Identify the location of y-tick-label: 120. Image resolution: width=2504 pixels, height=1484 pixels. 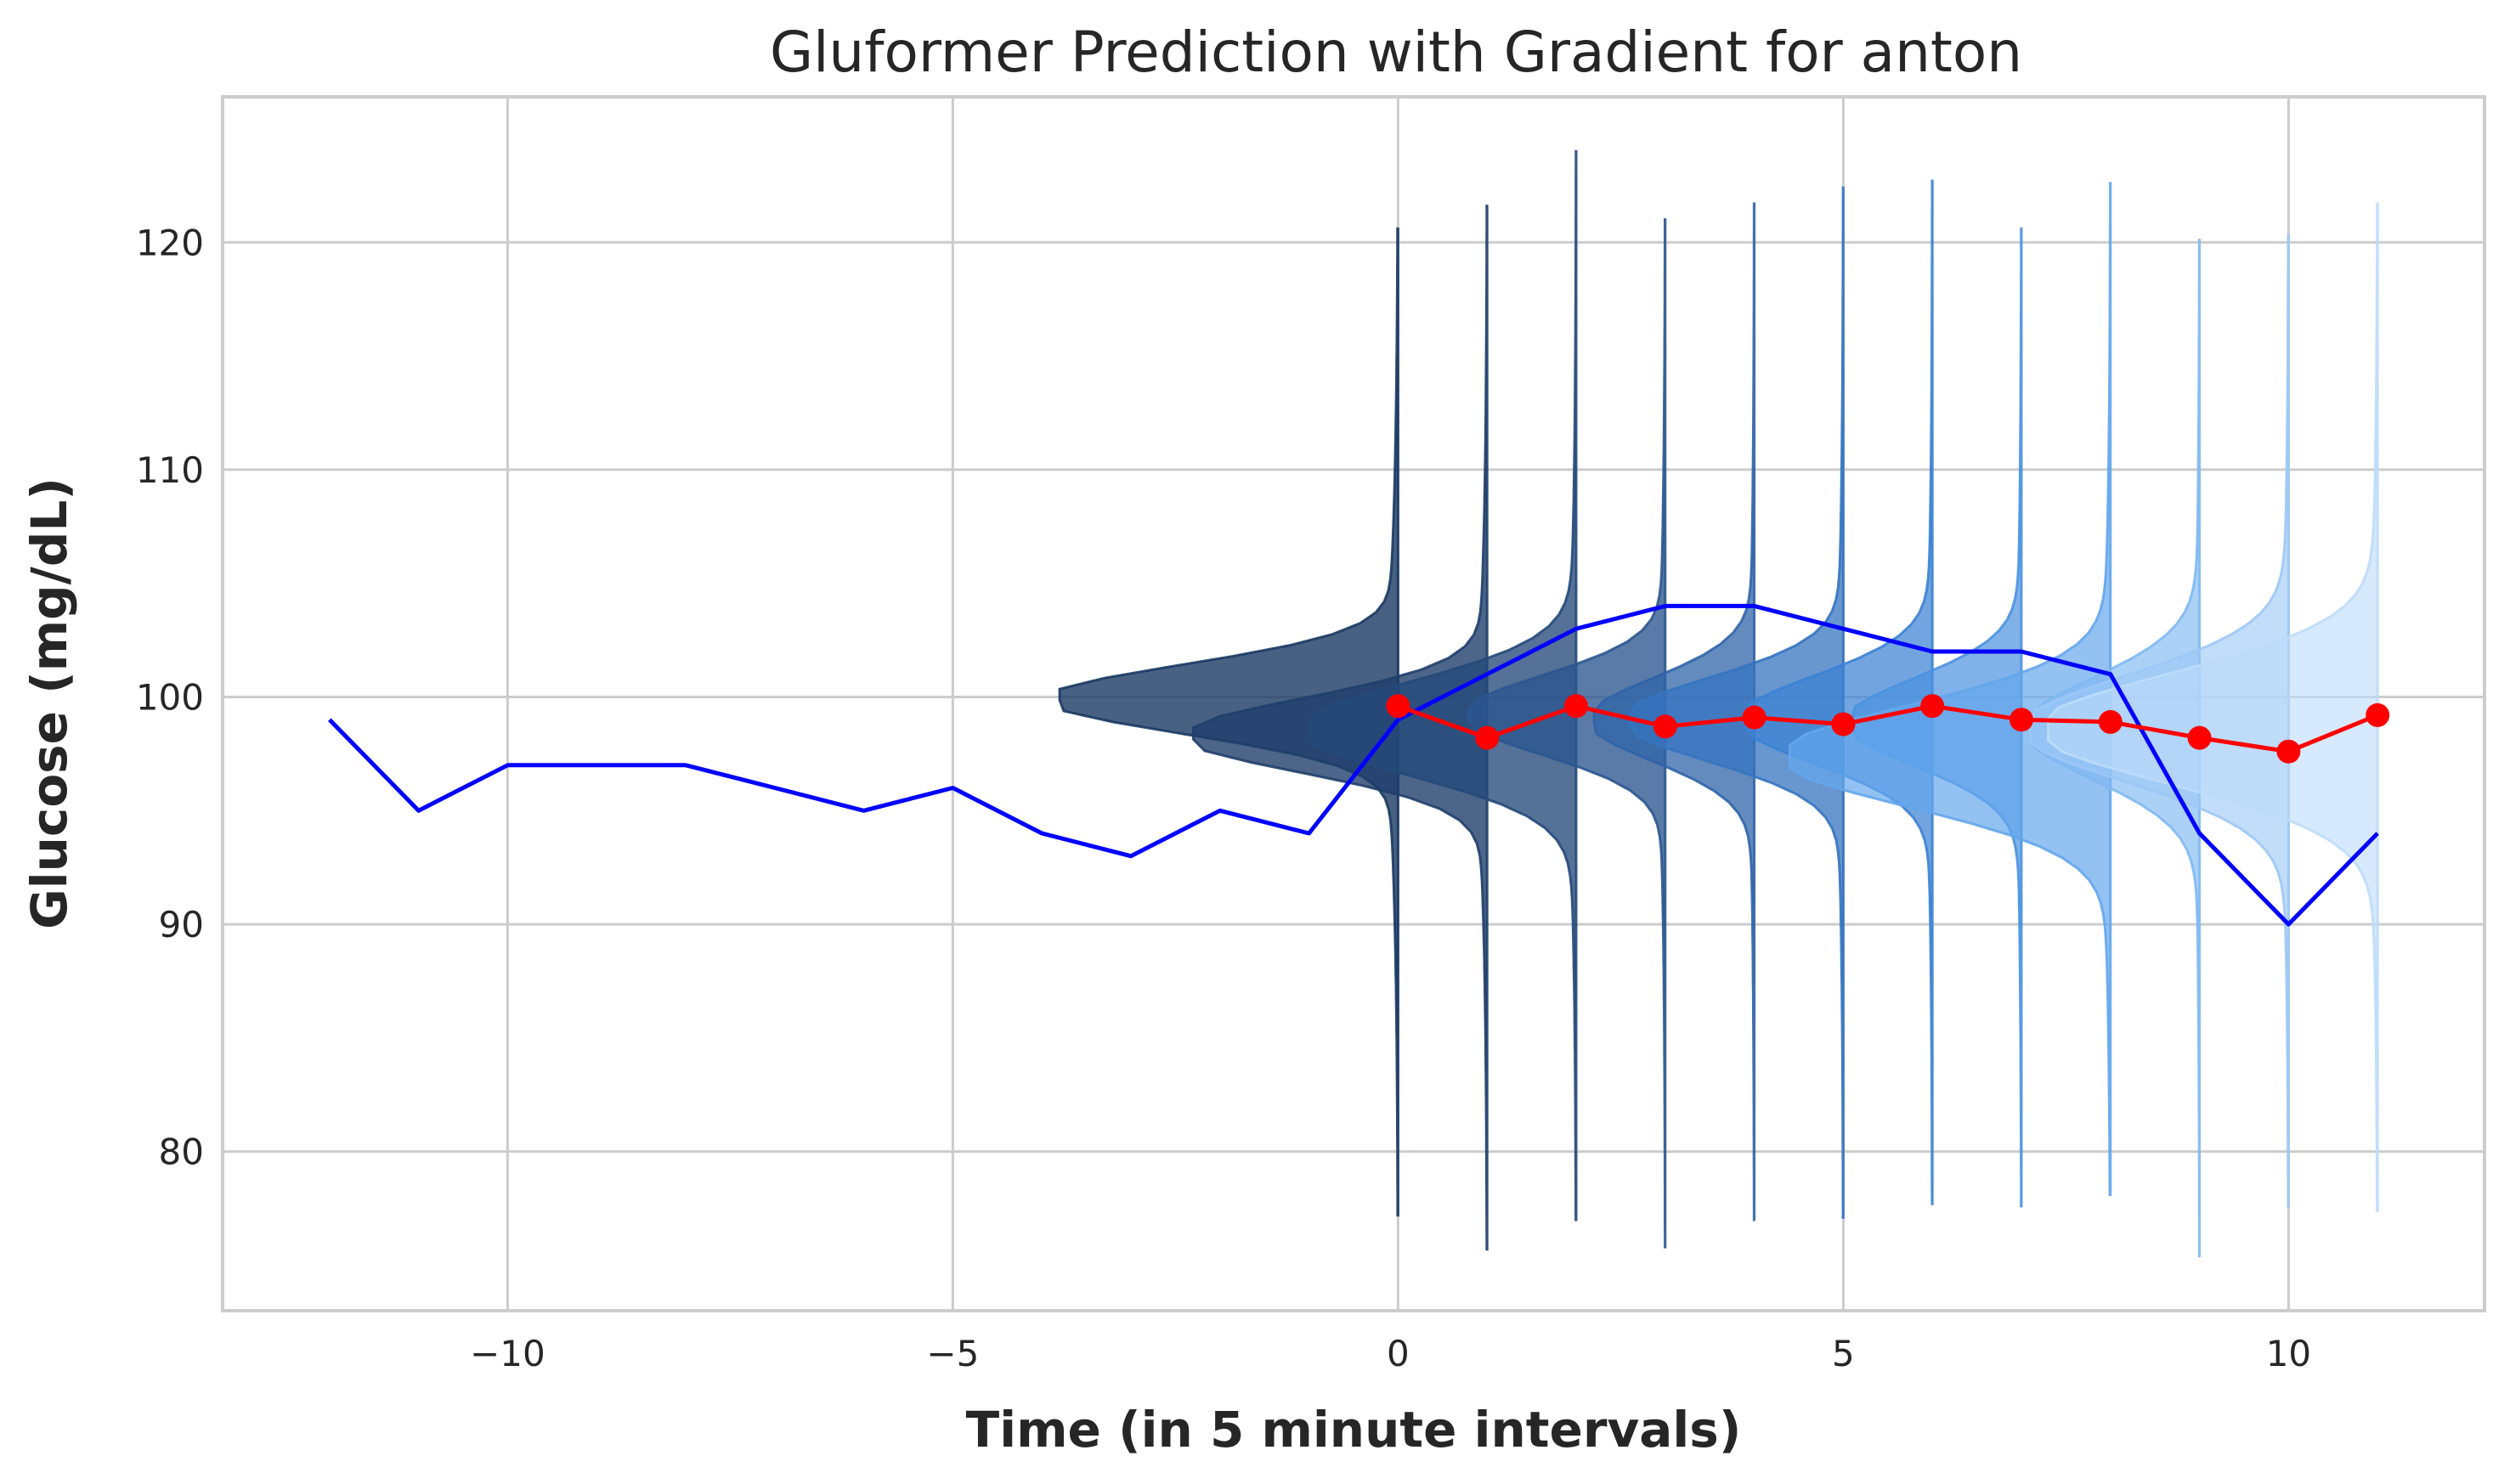
(170, 242).